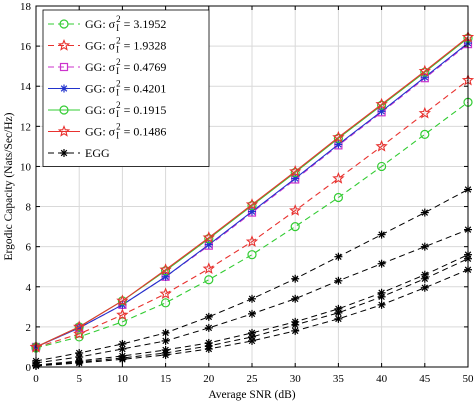 The image size is (474, 405). Describe the element at coordinates (26, 87) in the screenshot. I see `y-tick-label: 14` at that location.